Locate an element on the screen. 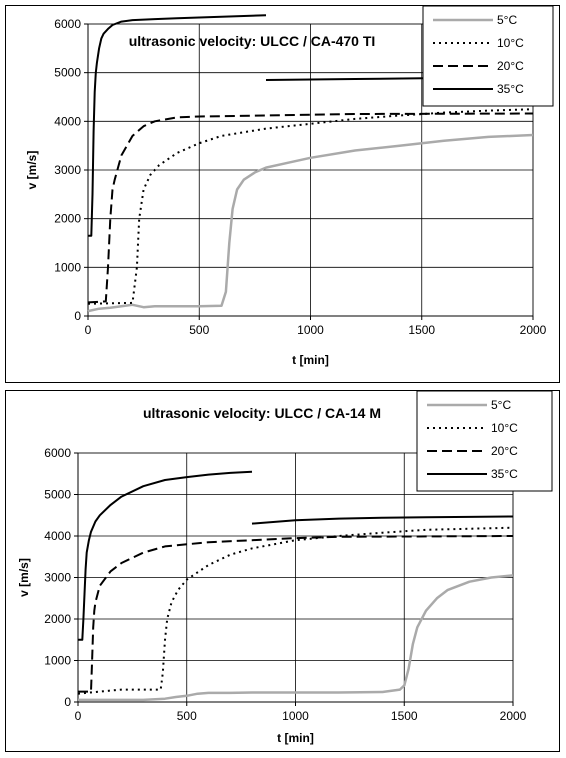 The height and width of the screenshot is (758, 566). chart-title: ultrasonic velocity: ULCC / CA-14 M is located at coordinates (262, 413).